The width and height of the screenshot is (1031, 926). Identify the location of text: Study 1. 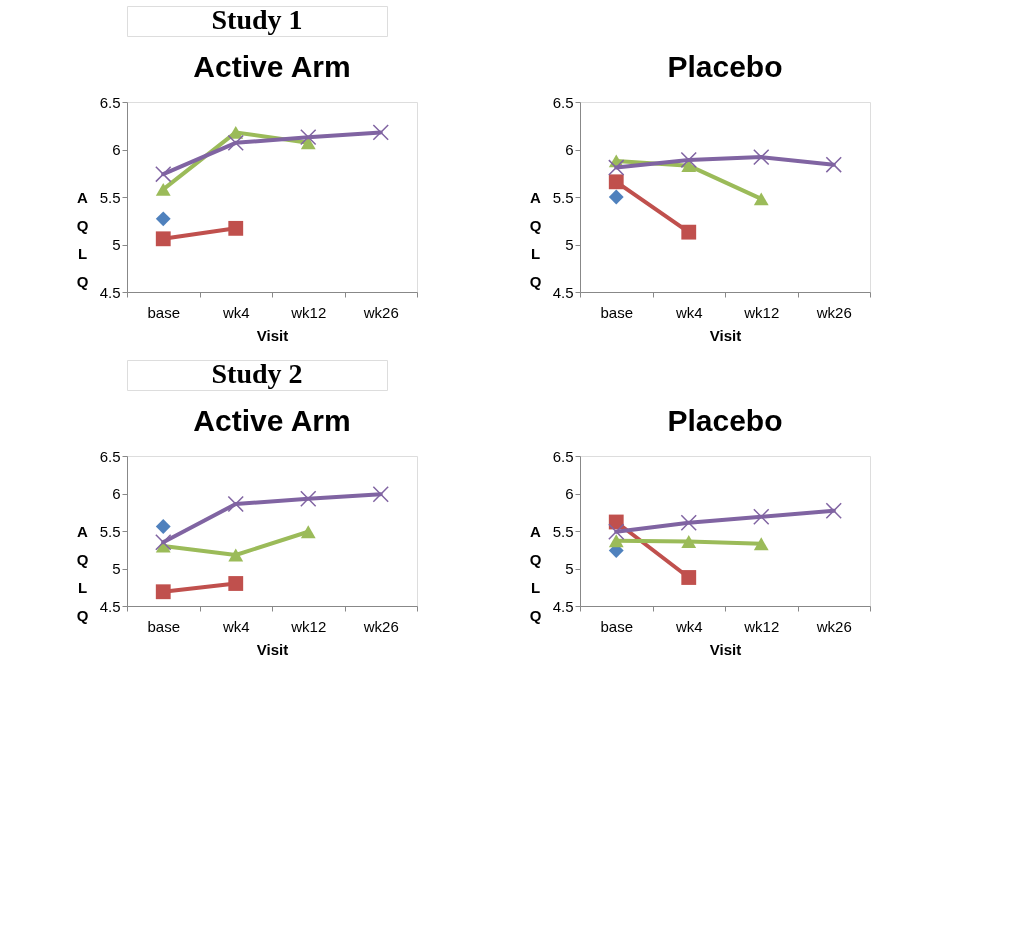
(257, 19).